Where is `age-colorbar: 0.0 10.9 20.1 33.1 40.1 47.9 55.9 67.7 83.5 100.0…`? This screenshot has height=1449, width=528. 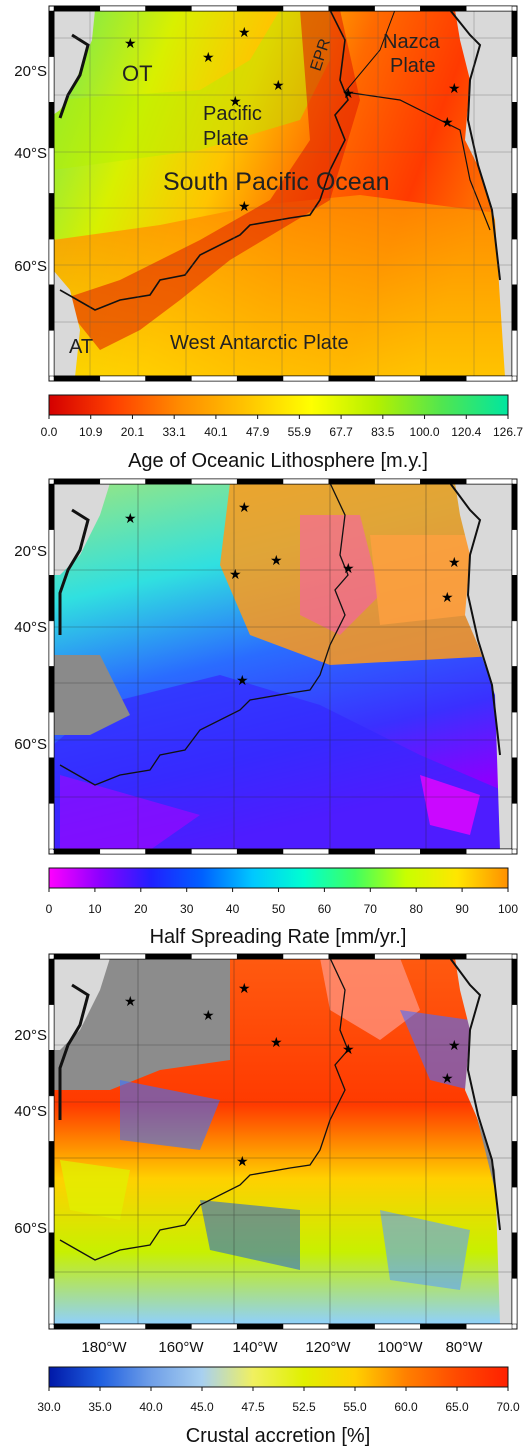
age-colorbar: 0.0 10.9 20.1 33.1 40.1 47.9 55.9 67.7 83.5 100.0… is located at coordinates (282, 433).